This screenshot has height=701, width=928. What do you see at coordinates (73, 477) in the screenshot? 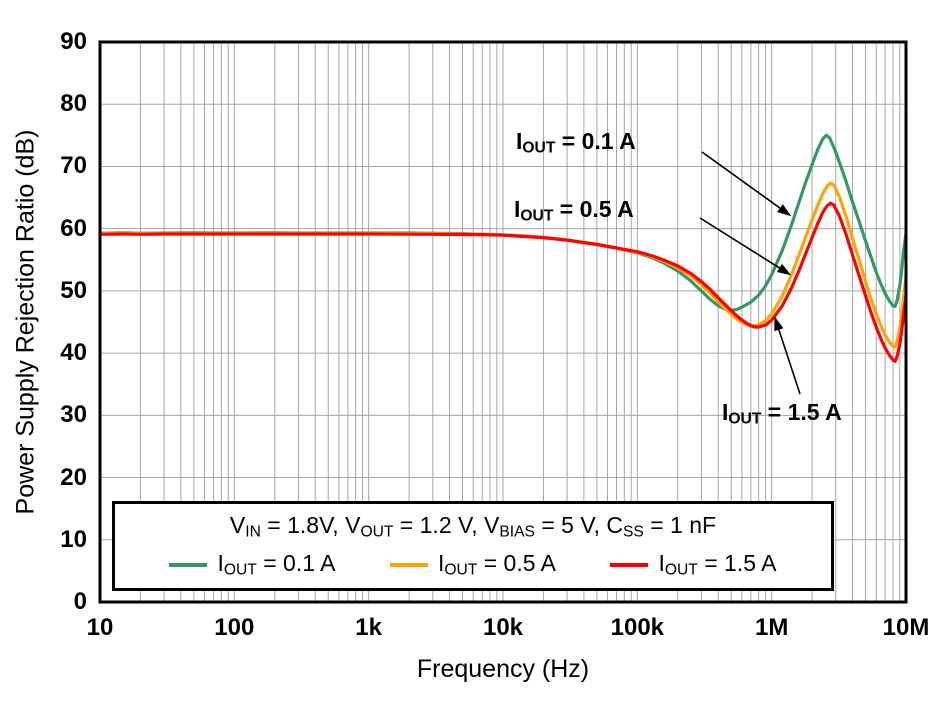
I see `y-tick-label: 20` at bounding box center [73, 477].